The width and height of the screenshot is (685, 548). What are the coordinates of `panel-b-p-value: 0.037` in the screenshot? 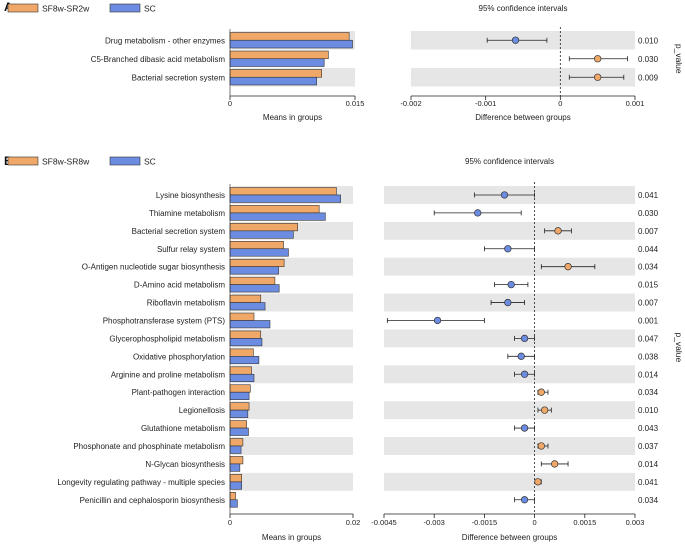 It's located at (648, 446).